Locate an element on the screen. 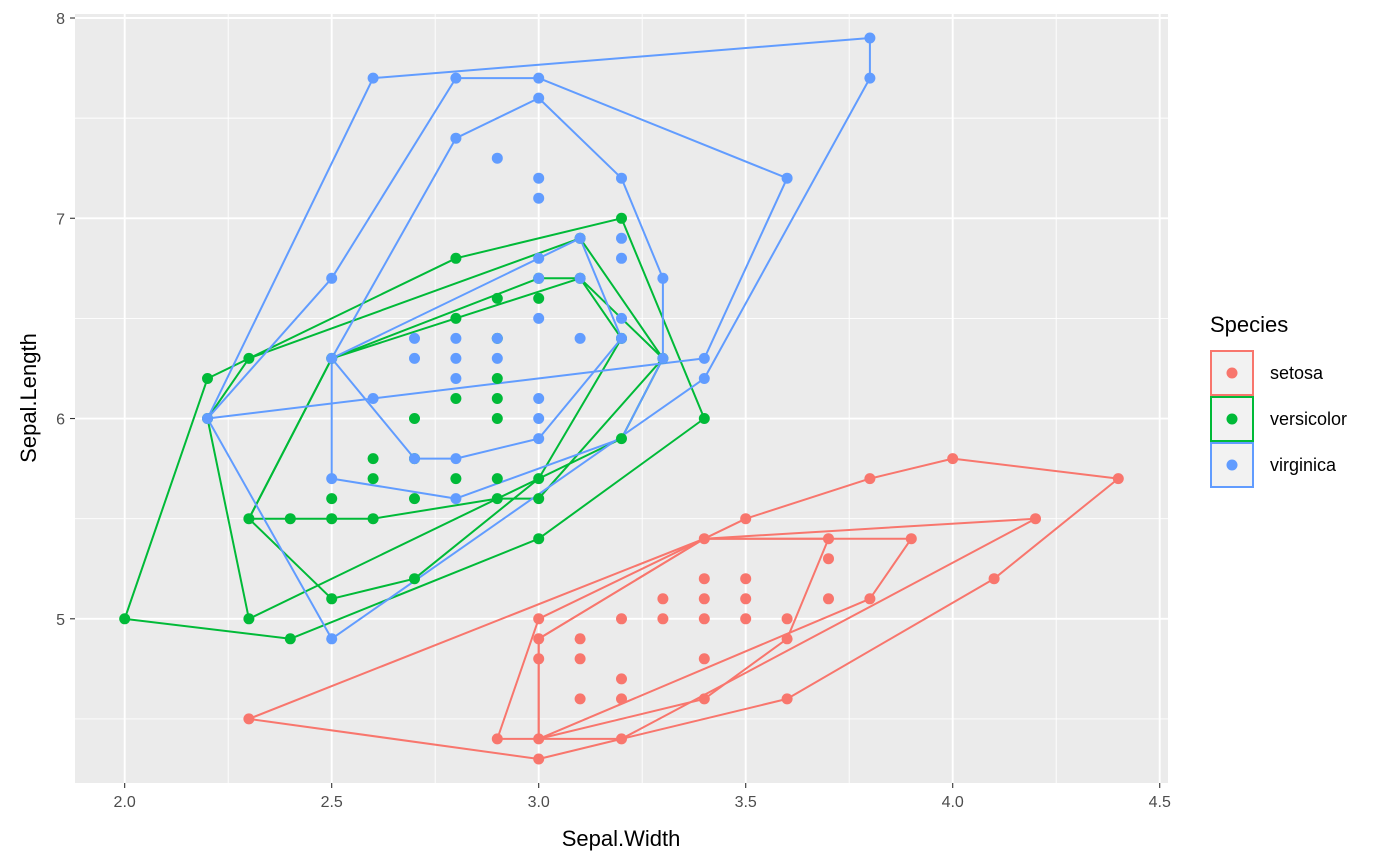 Image resolution: width=1400 pixels, height=866 pixels. x-tick-label: 4.0 is located at coordinates (953, 802).